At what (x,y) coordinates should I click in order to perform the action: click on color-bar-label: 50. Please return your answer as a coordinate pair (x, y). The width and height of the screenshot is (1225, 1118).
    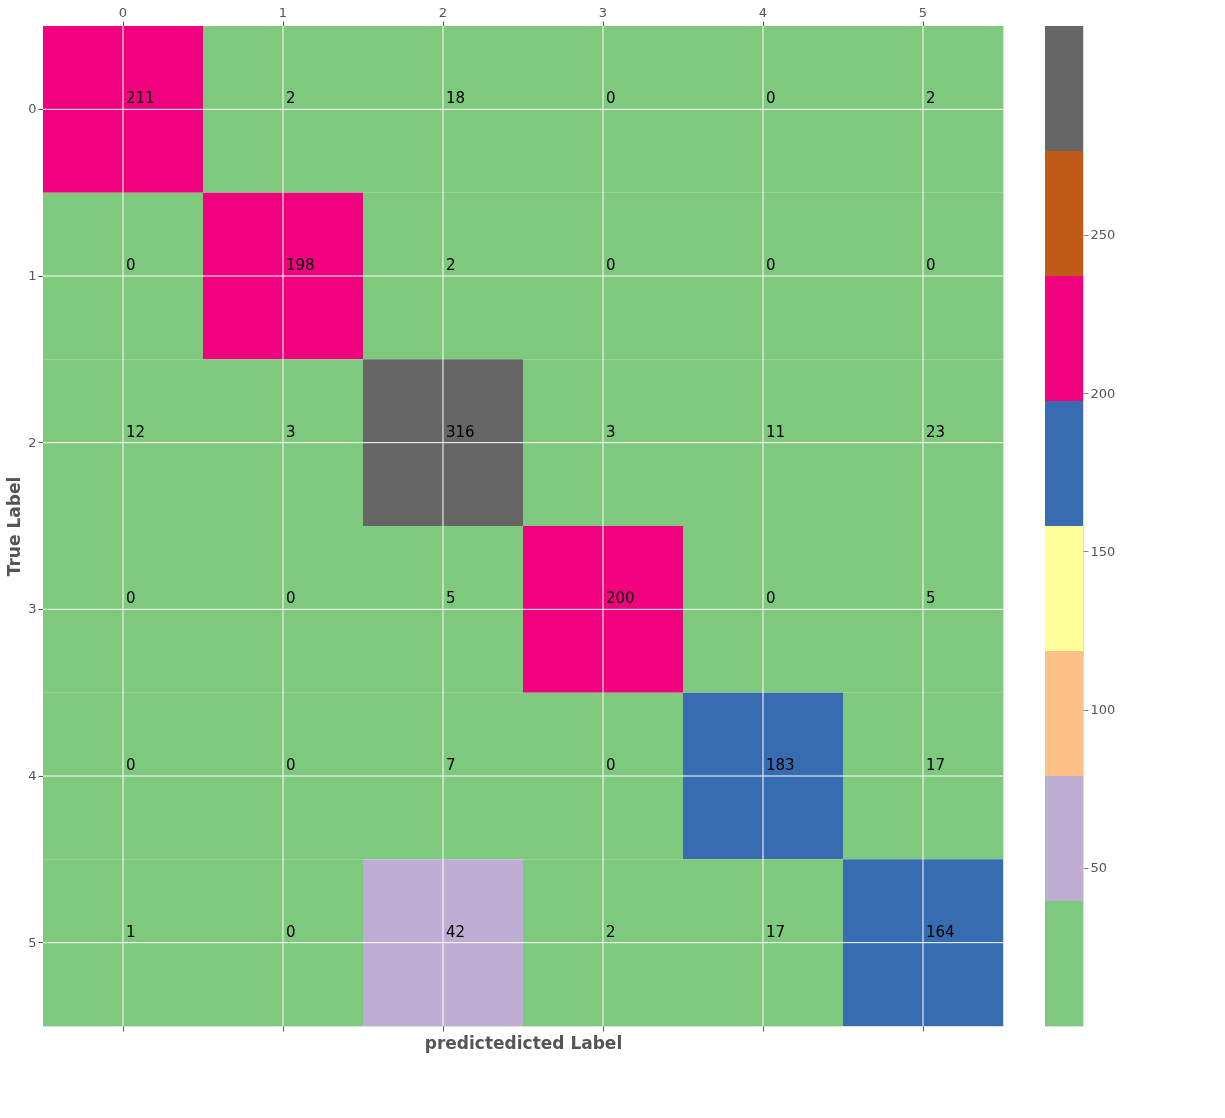
    Looking at the image, I should click on (1099, 868).